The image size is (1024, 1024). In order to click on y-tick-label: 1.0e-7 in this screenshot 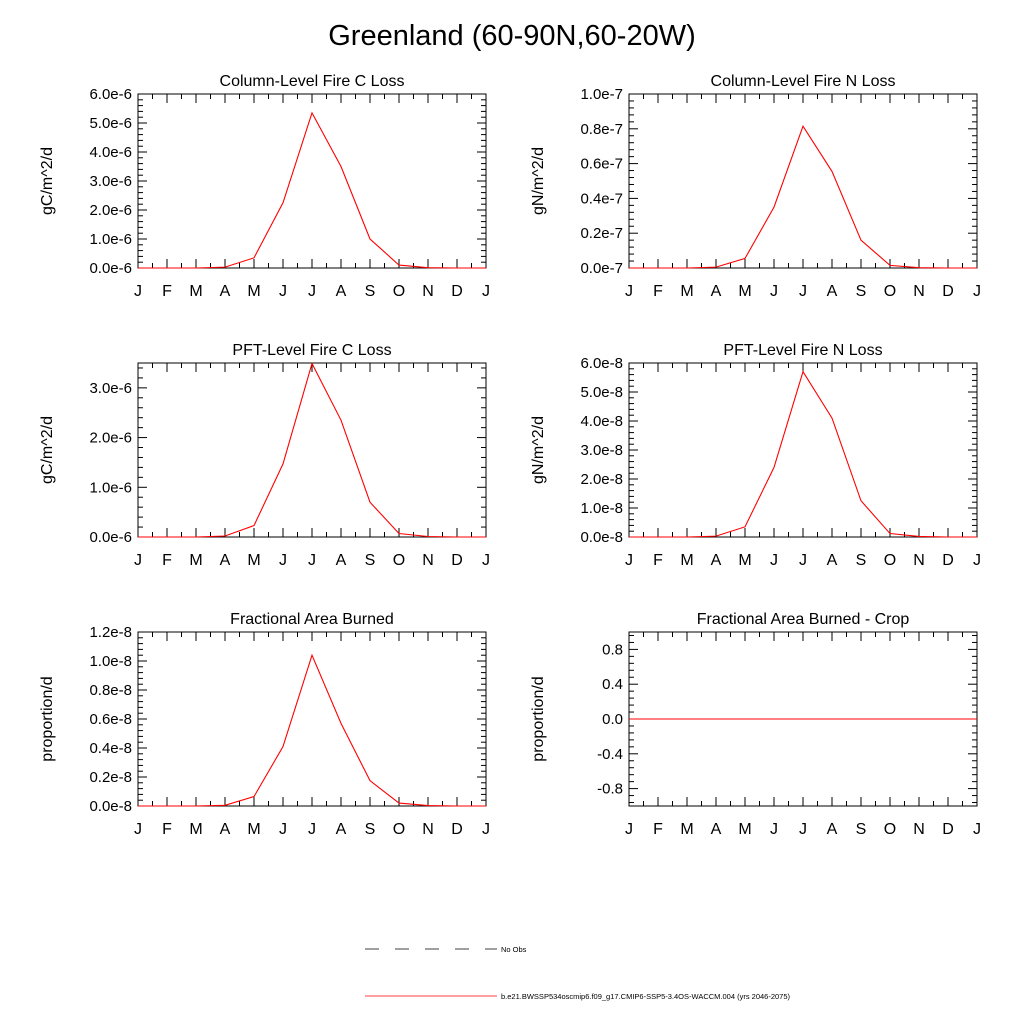, I will do `click(601, 94)`.